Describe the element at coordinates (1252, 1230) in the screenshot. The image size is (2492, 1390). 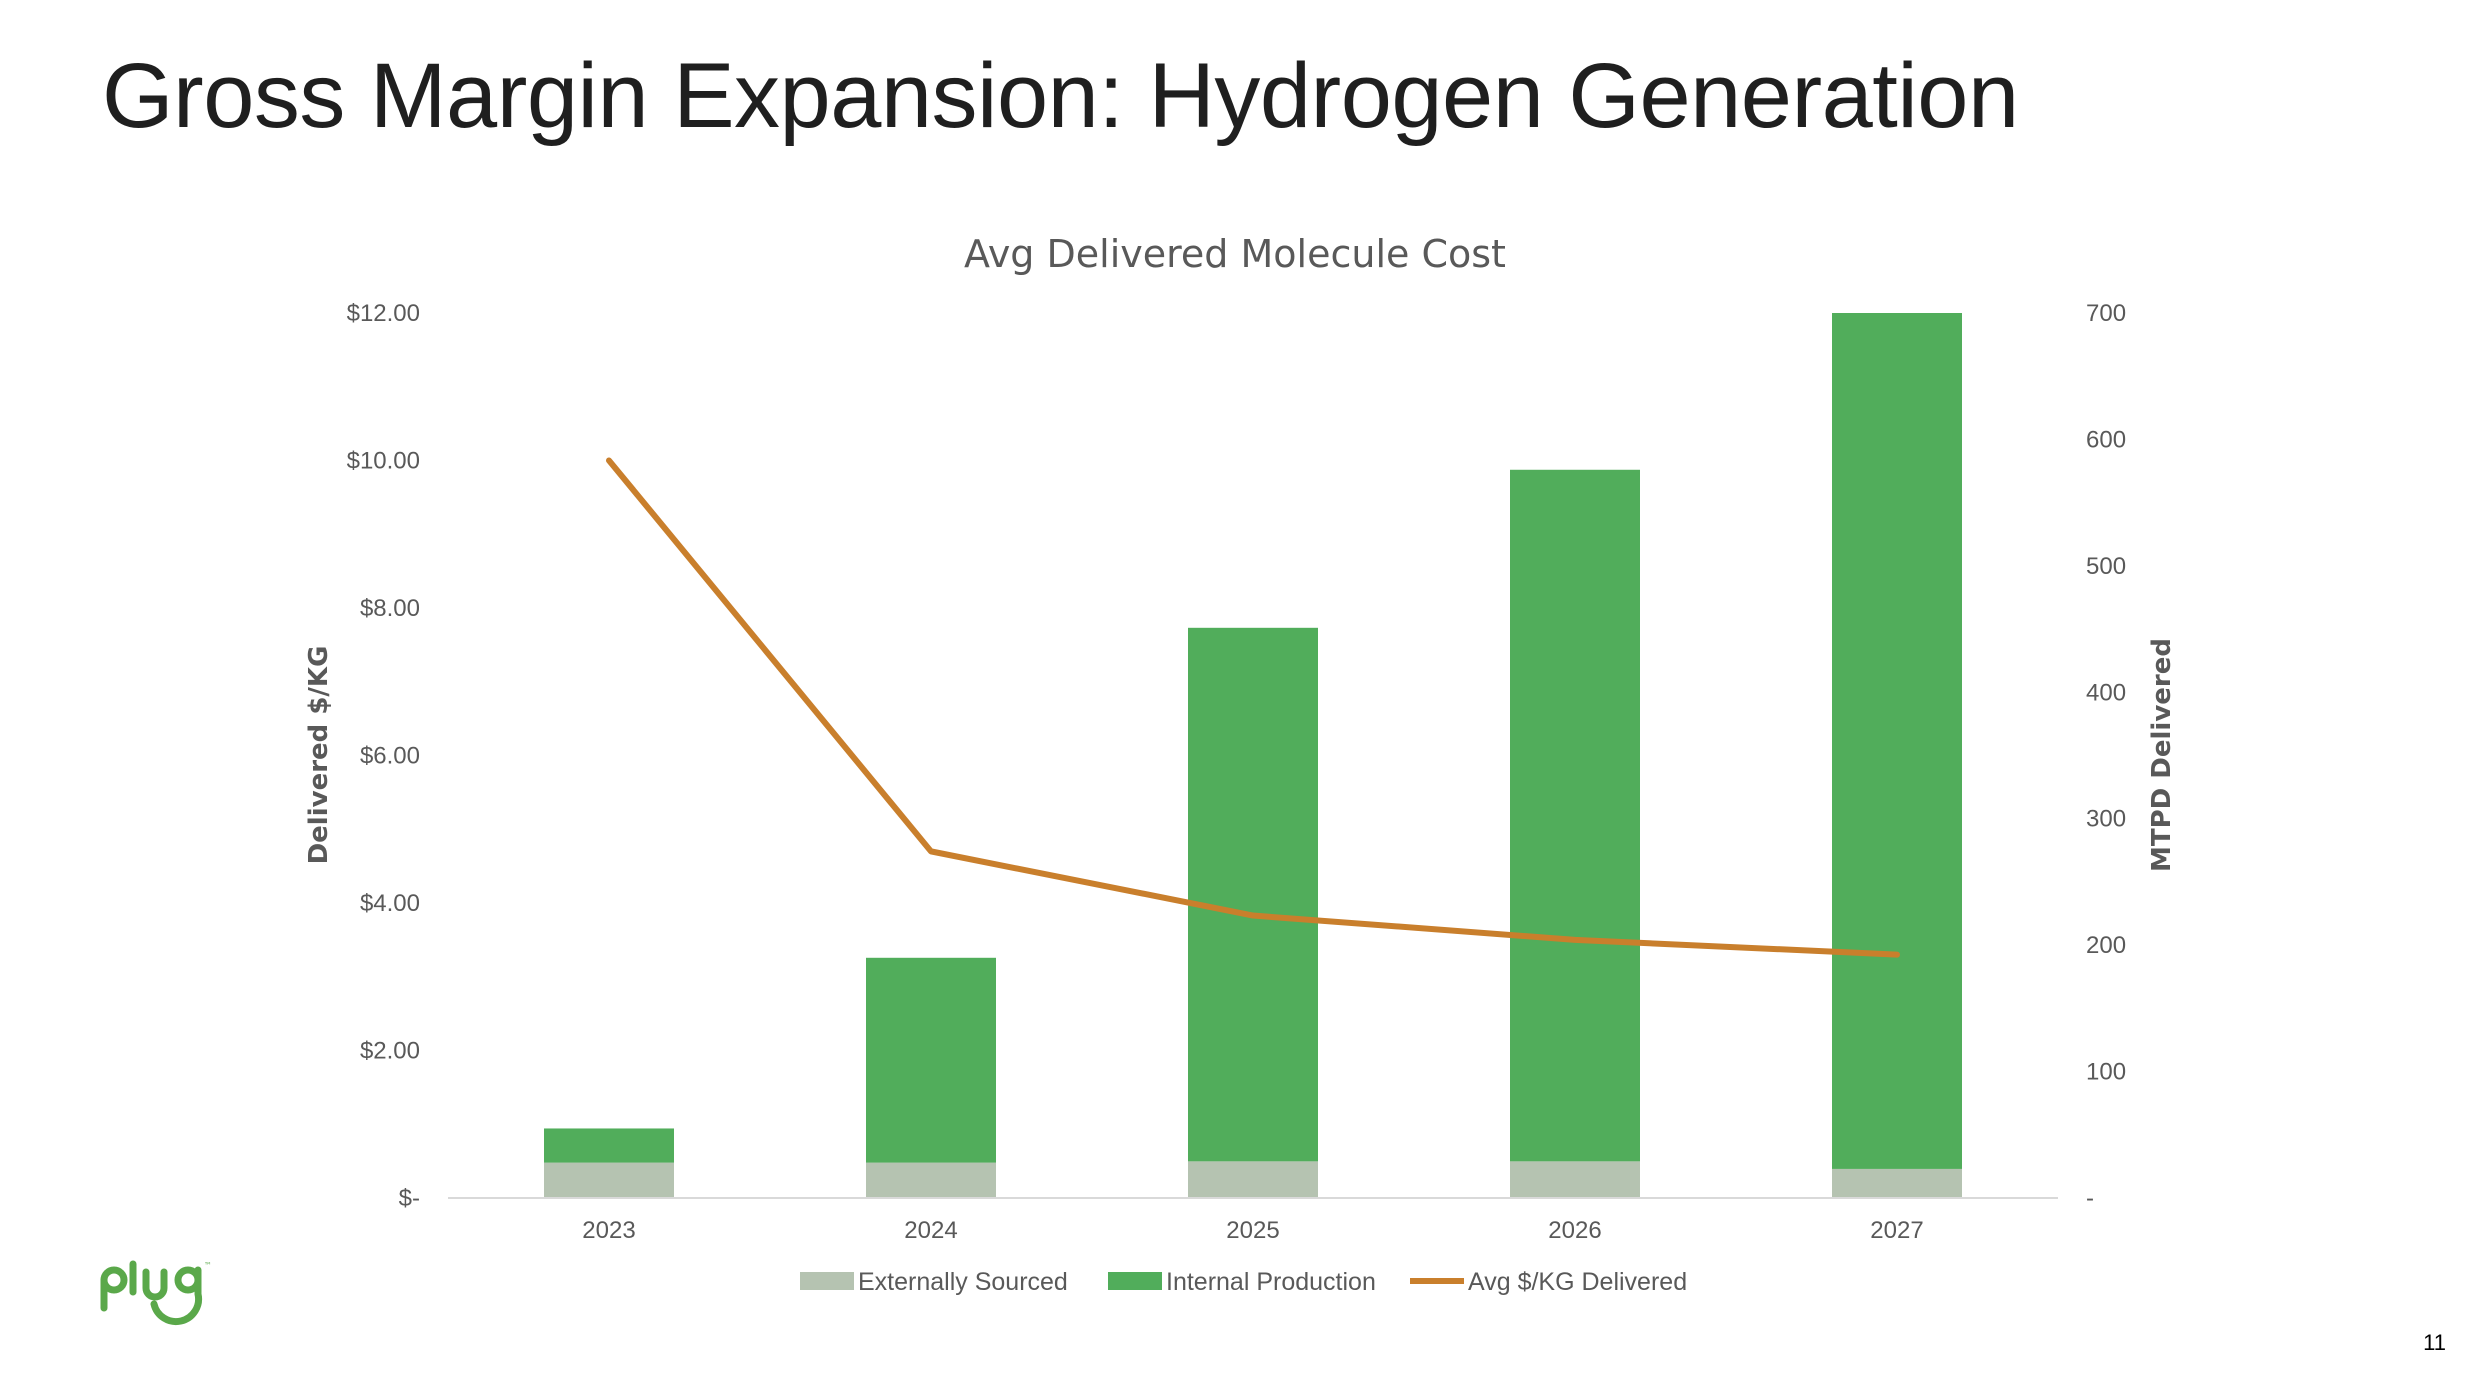
I see `x-tick-label: 2025` at that location.